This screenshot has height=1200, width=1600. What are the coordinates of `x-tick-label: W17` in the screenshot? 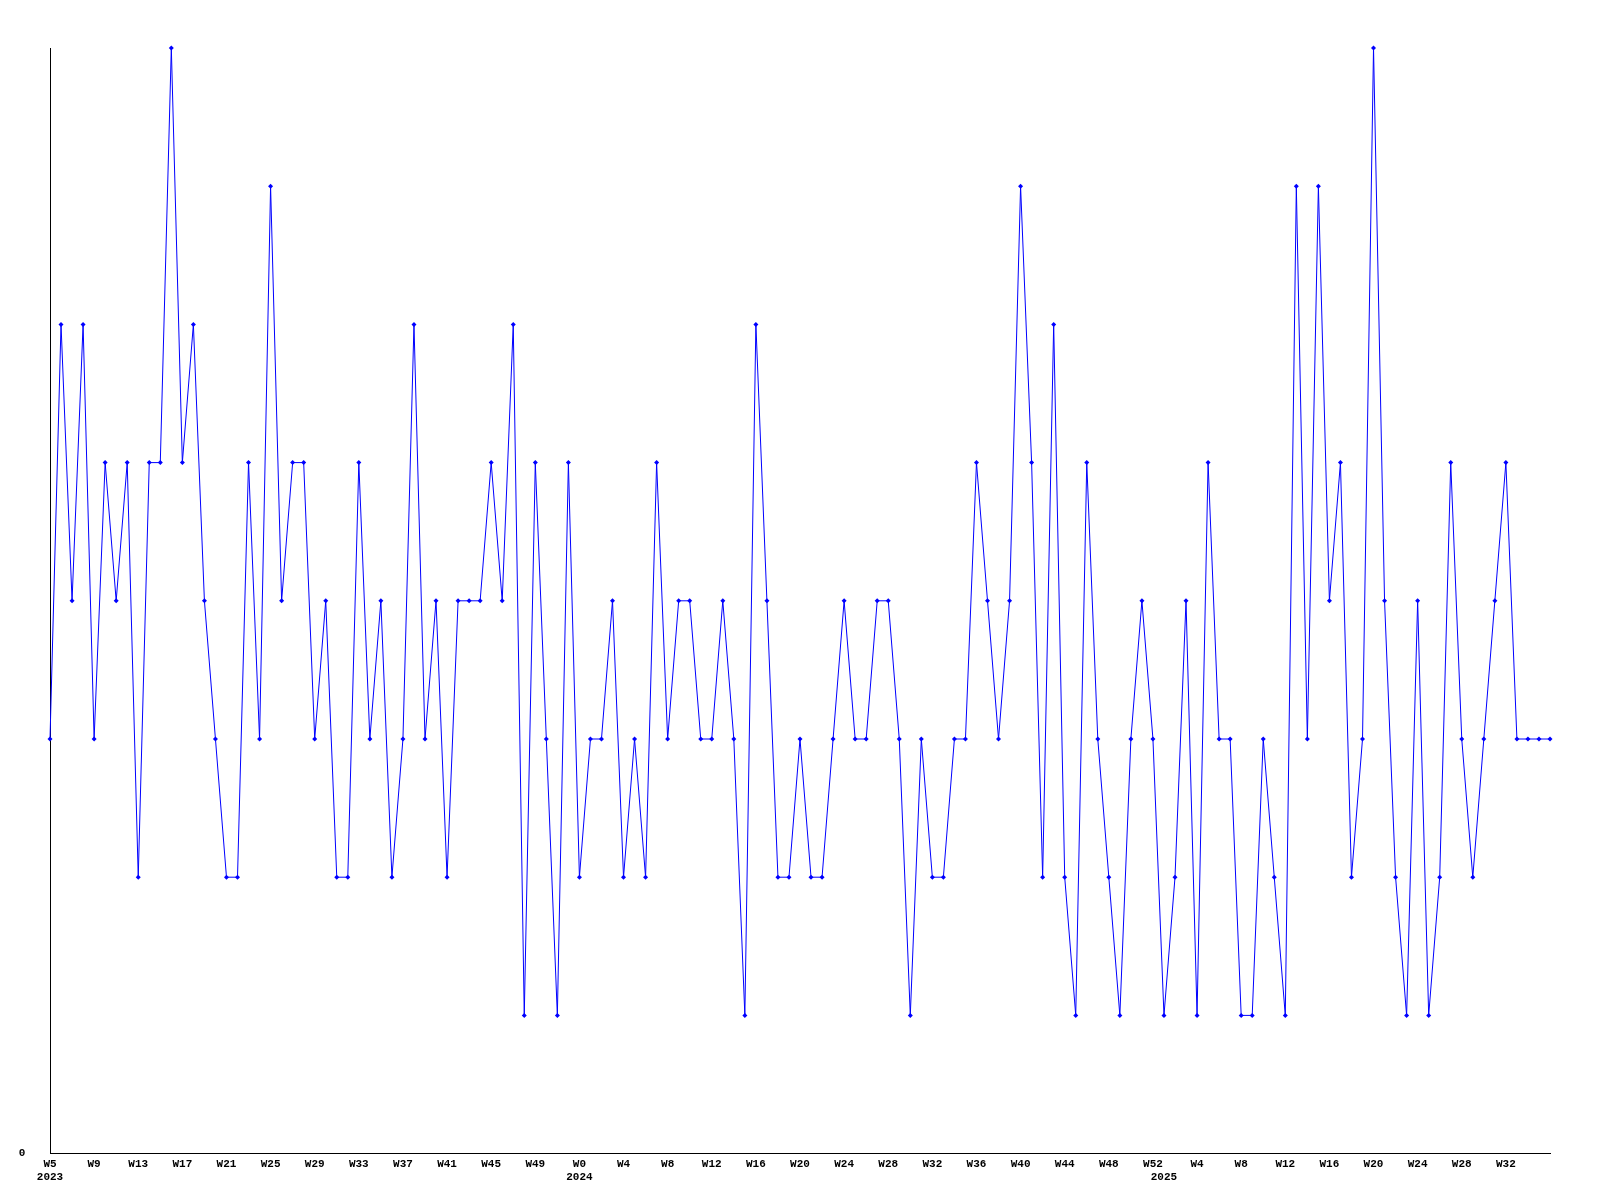 It's located at (182, 1163).